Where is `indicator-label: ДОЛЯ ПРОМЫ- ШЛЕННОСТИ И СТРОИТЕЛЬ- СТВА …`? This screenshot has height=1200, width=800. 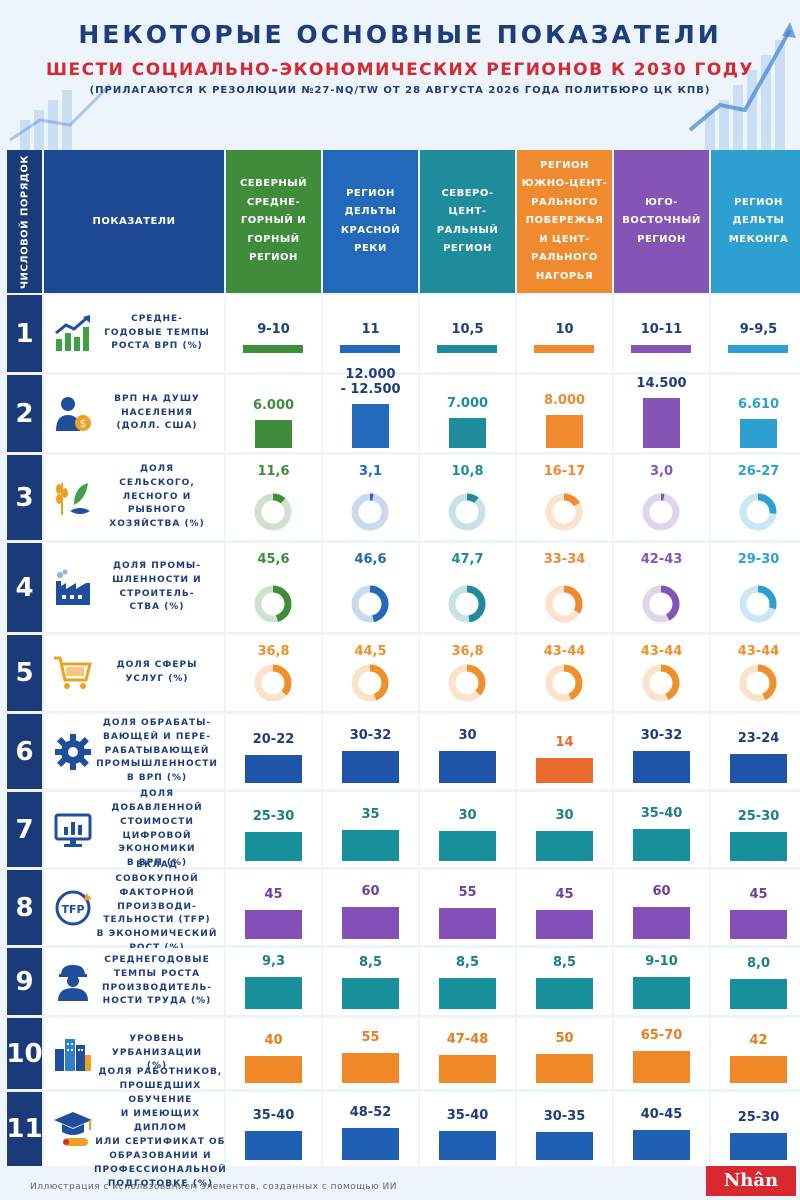
indicator-label: ДОЛЯ ПРОМЫ- ШЛЕННОСТИ И СТРОИТЕЛЬ- СТВА … is located at coordinates (157, 586).